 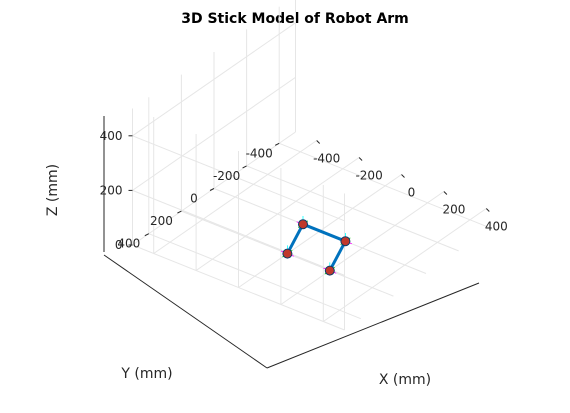 What do you see at coordinates (259, 153) in the screenshot?
I see `y-tick-label: -400` at bounding box center [259, 153].